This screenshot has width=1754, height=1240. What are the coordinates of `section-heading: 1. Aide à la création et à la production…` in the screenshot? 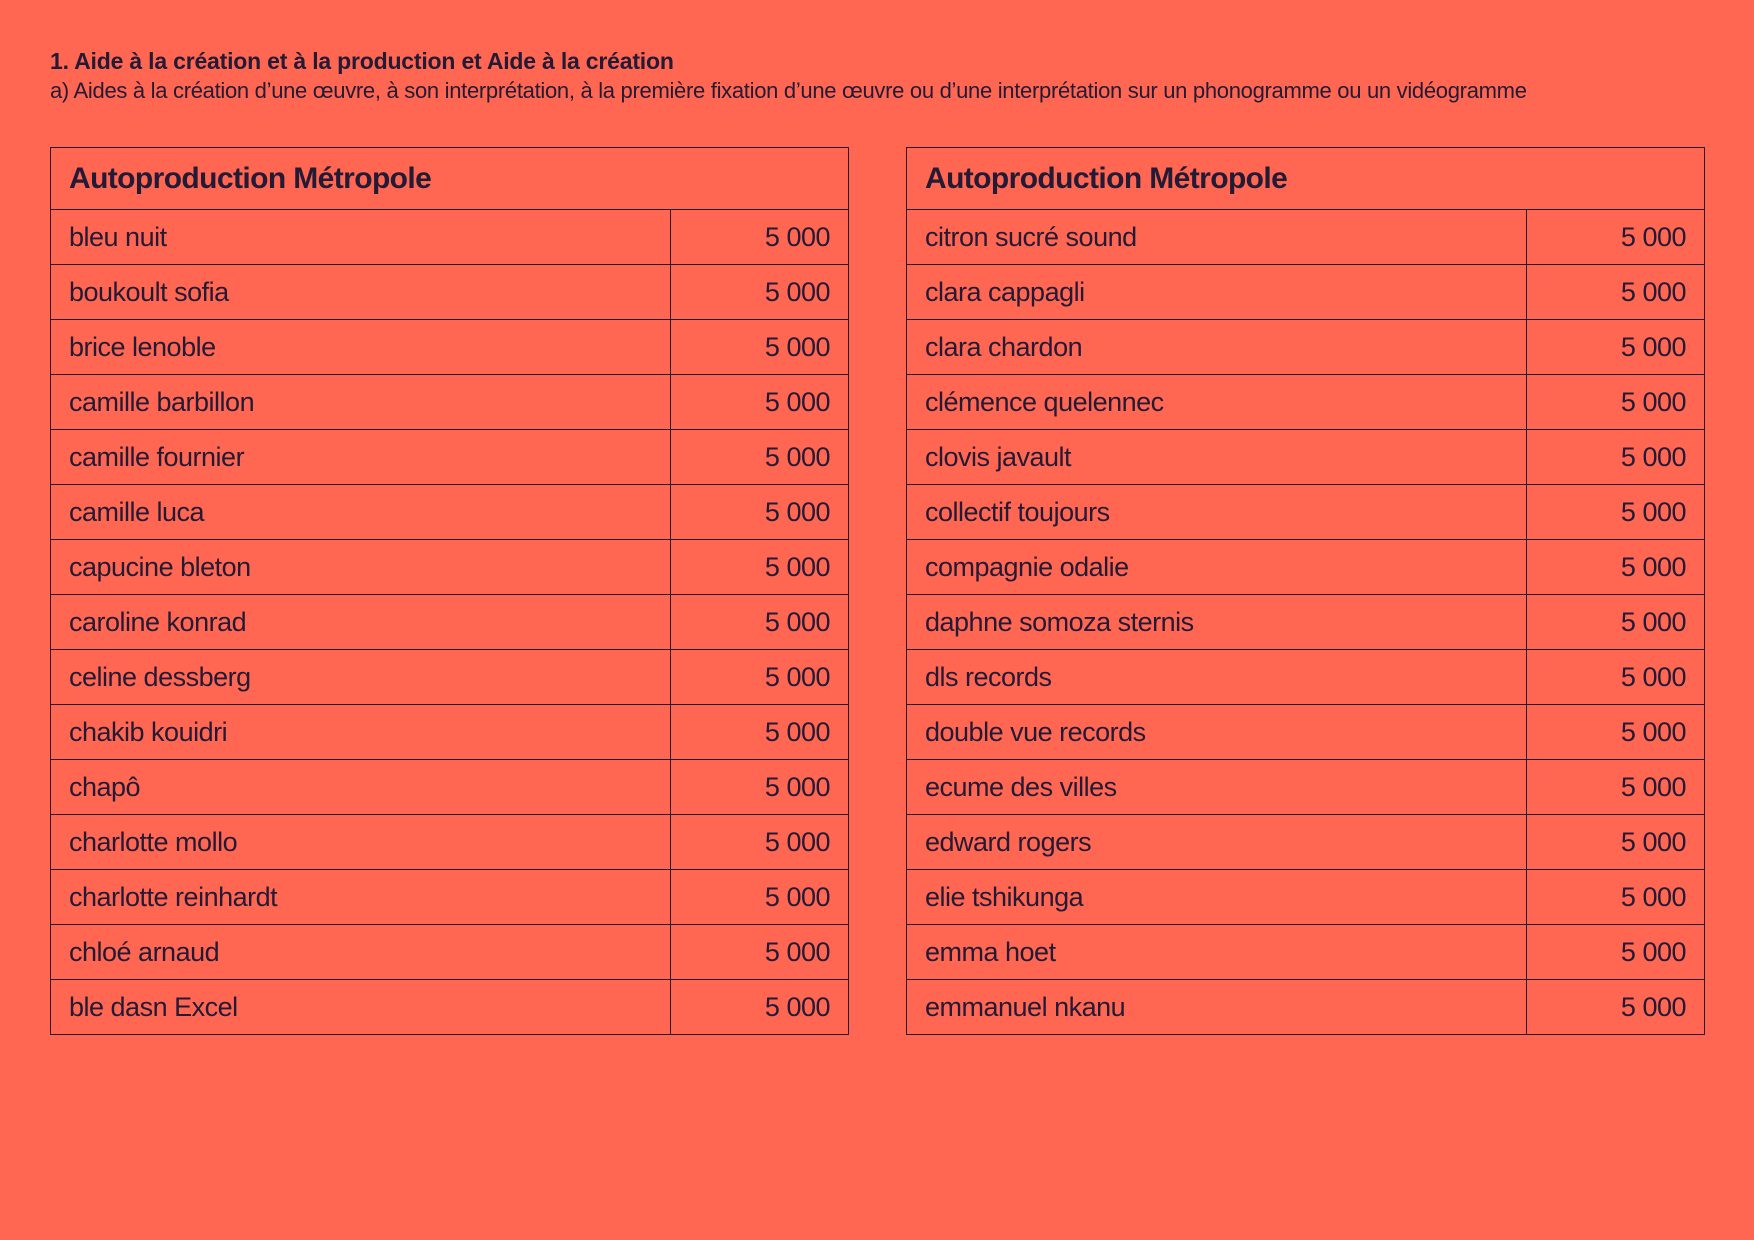 It's located at (880, 76).